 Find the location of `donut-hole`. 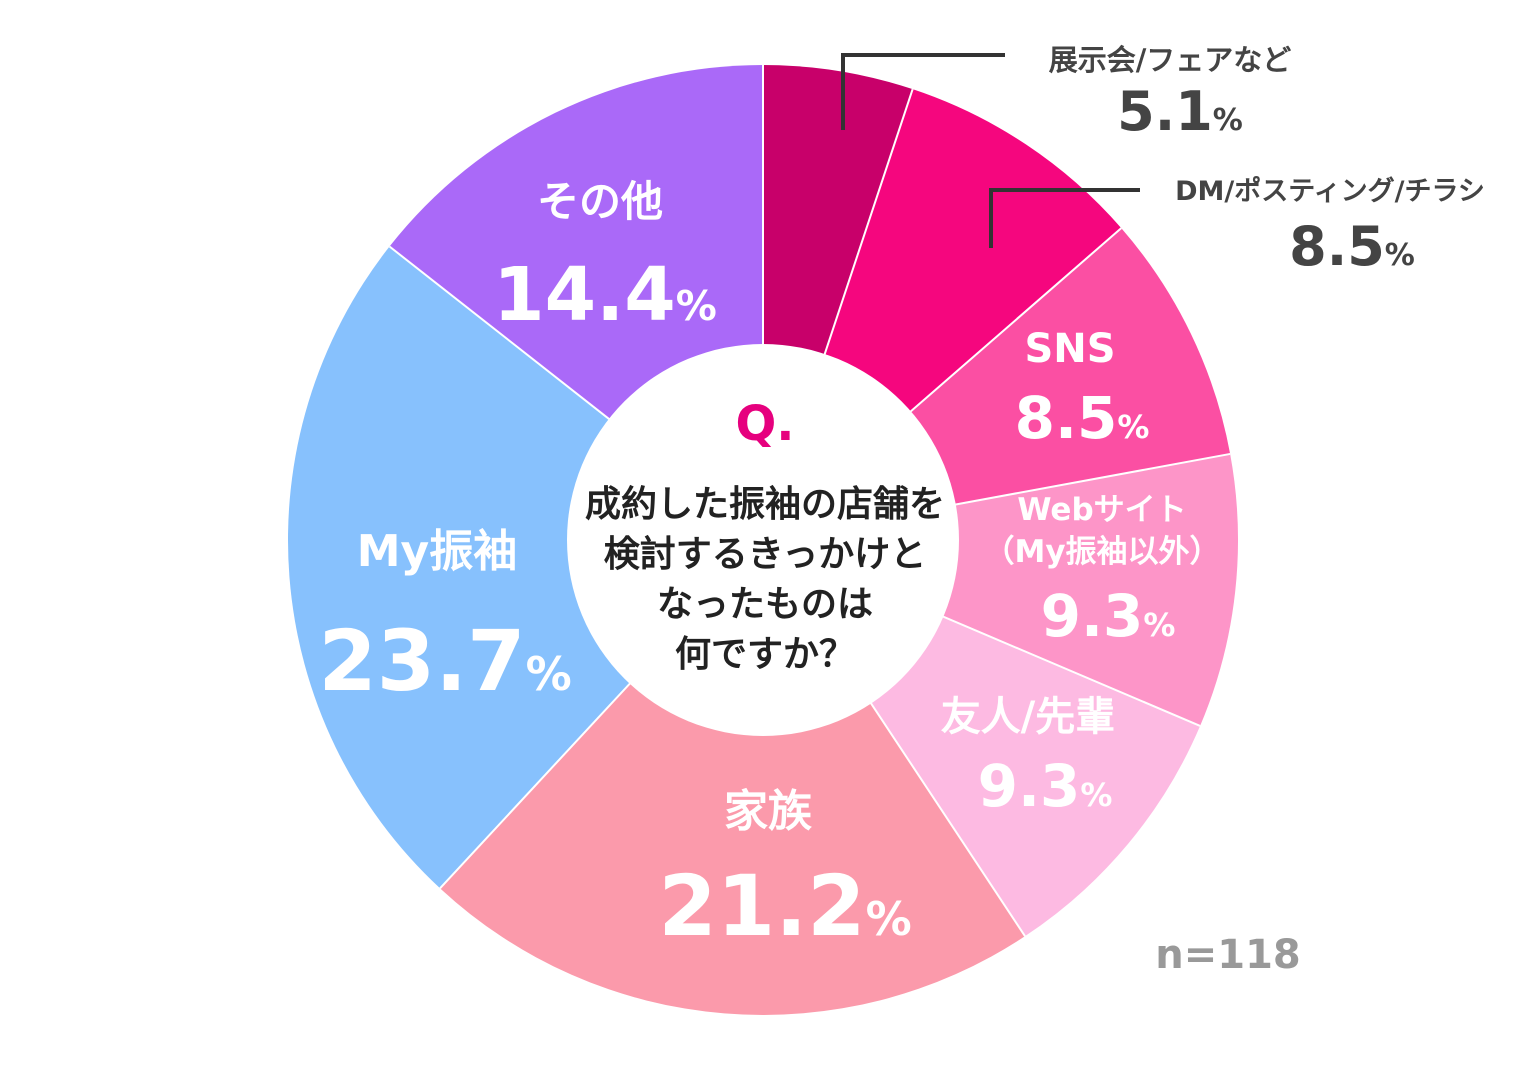

donut-hole is located at coordinates (763, 540).